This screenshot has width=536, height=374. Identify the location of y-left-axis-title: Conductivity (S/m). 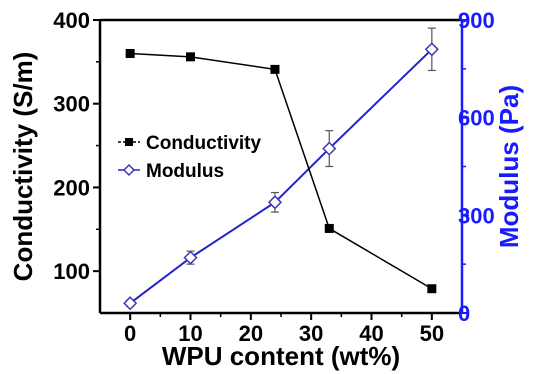
(23, 167).